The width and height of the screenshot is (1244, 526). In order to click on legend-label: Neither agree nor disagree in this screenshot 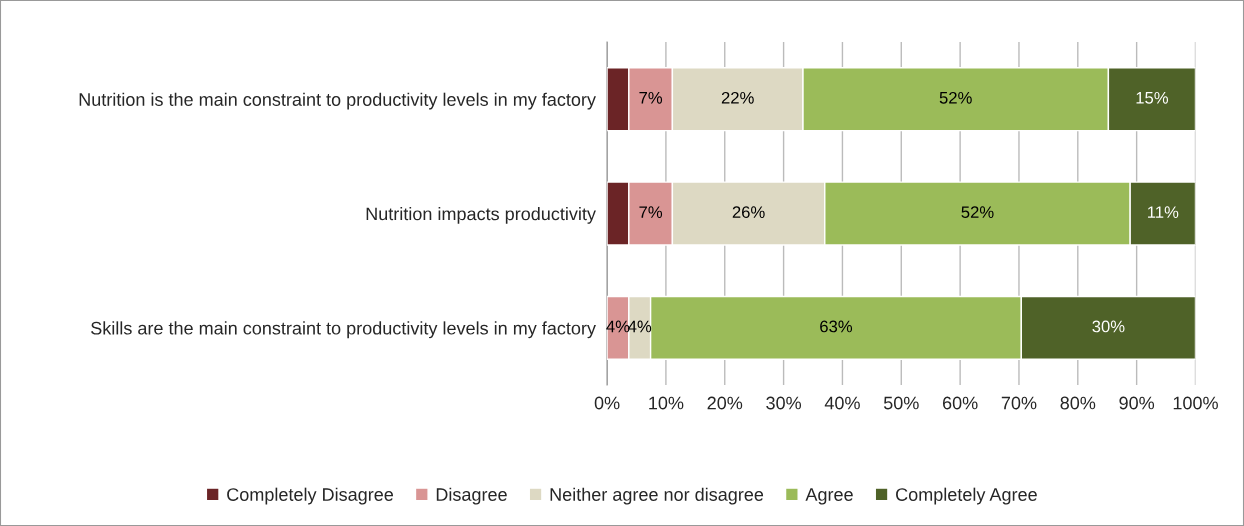, I will do `click(657, 496)`.